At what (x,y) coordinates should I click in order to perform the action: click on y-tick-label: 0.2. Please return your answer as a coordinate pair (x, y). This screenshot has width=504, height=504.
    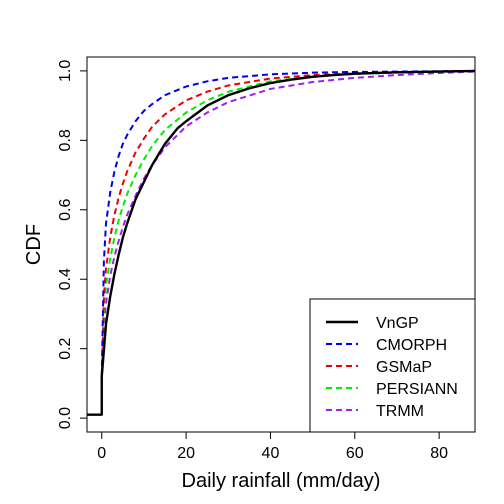
    Looking at the image, I should click on (65, 348).